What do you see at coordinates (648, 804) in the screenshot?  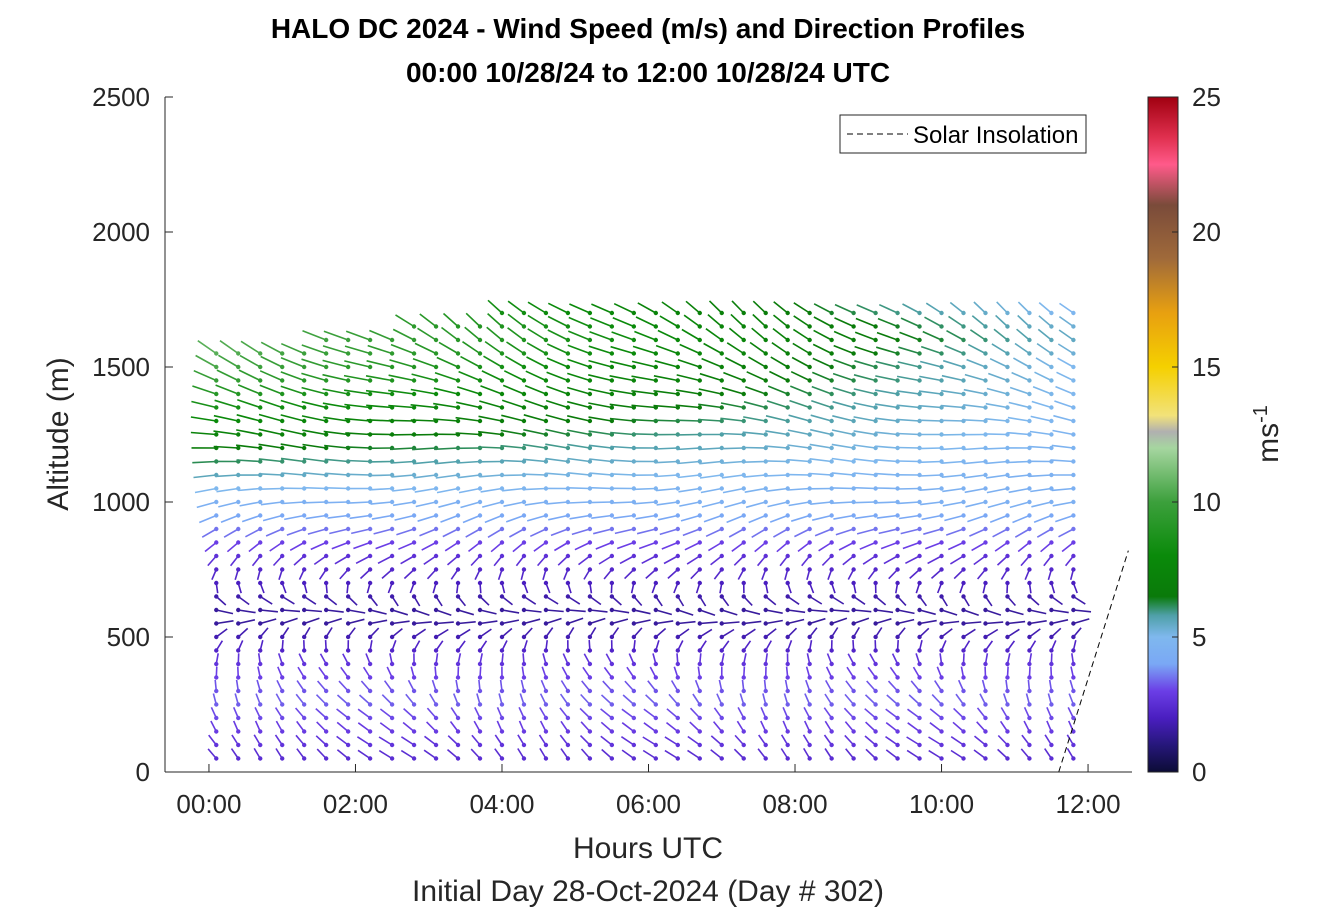 I see `x-tick-label: 06:00` at bounding box center [648, 804].